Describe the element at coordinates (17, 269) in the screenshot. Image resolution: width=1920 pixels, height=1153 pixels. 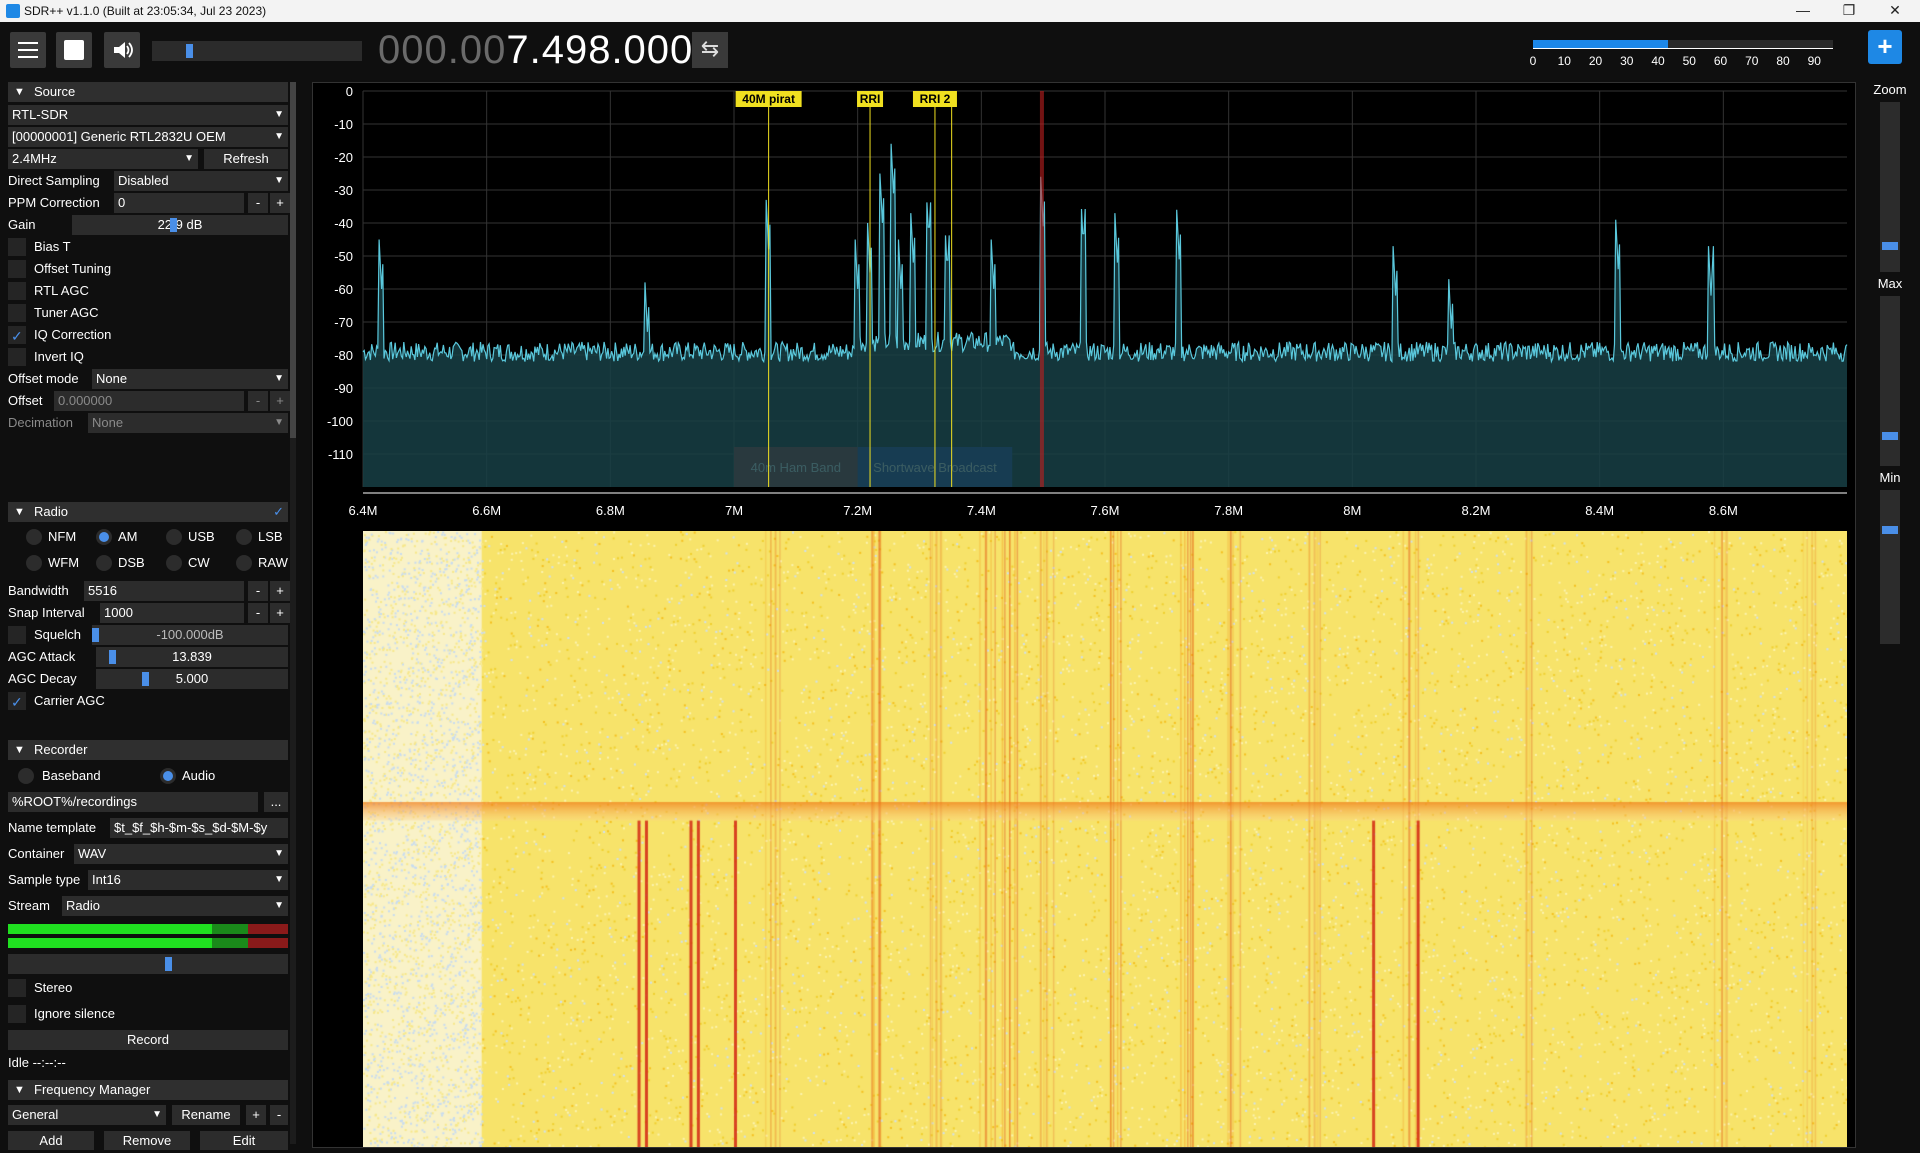
I see `offset-tuning-checkbox` at that location.